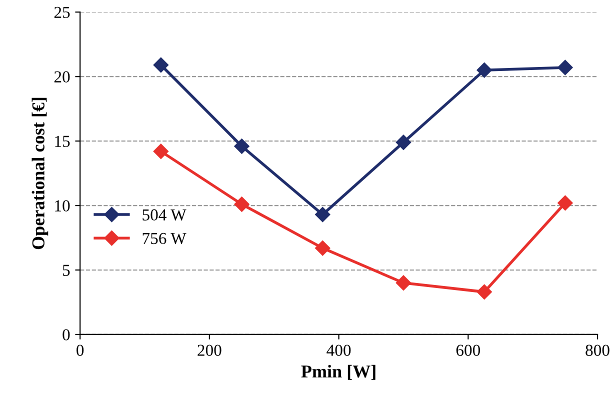 Image resolution: width=616 pixels, height=403 pixels. Describe the element at coordinates (210, 350) in the screenshot. I see `x-tick-label: 200` at that location.